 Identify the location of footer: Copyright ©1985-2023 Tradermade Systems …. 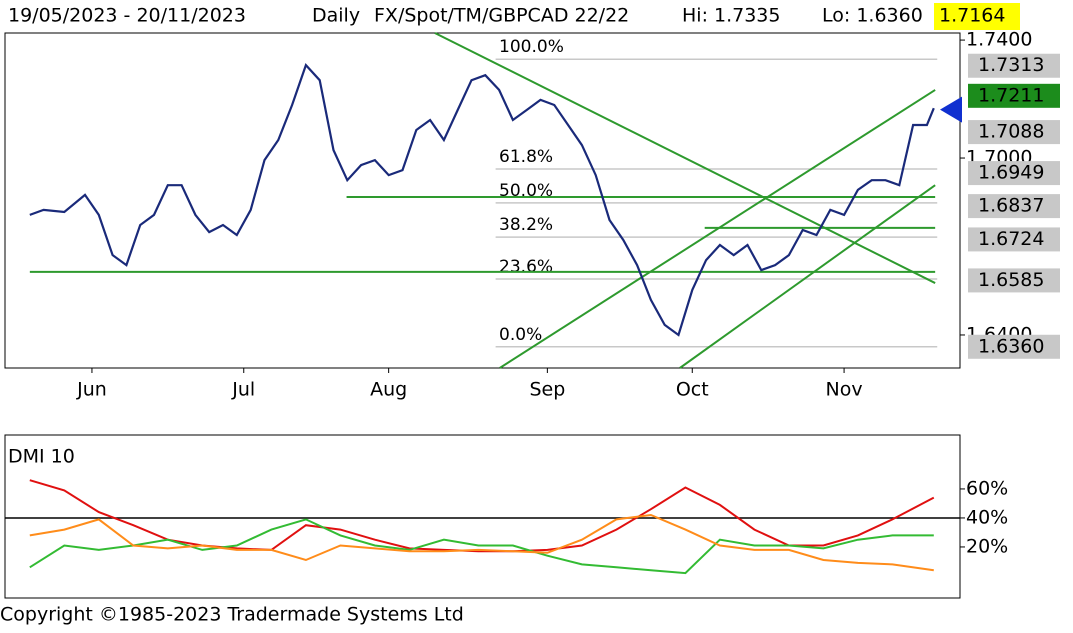
(232, 615).